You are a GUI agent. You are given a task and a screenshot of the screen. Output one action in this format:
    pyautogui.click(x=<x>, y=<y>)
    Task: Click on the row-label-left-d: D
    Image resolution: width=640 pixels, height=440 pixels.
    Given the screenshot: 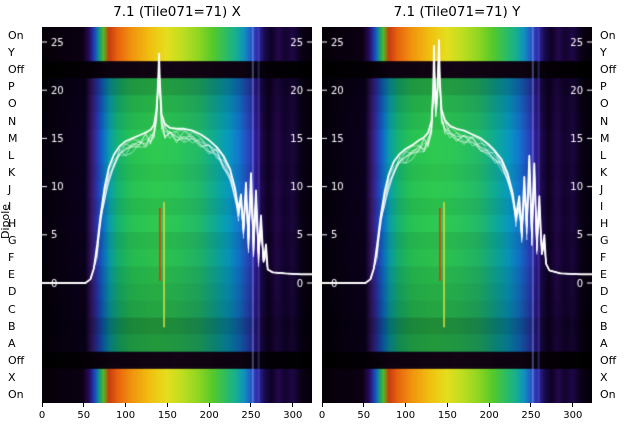 What is the action you would take?
    pyautogui.click(x=12, y=292)
    